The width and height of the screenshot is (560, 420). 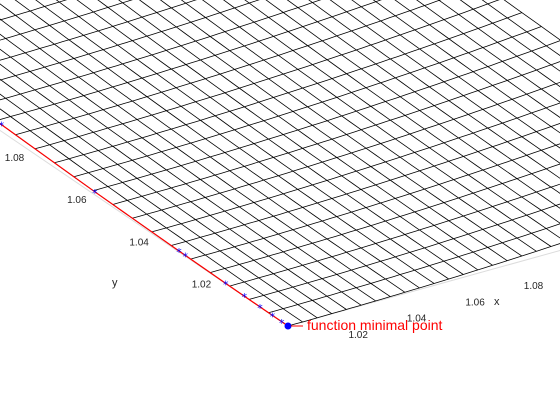 I want to click on x-axis-label: x, so click(x=497, y=302).